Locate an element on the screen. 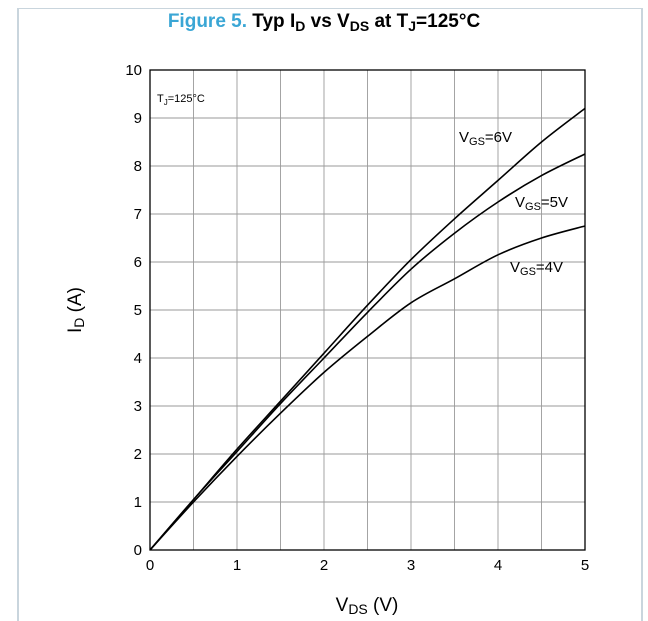 The image size is (648, 621). series-label-vgs6-sub: GS is located at coordinates (477, 142).